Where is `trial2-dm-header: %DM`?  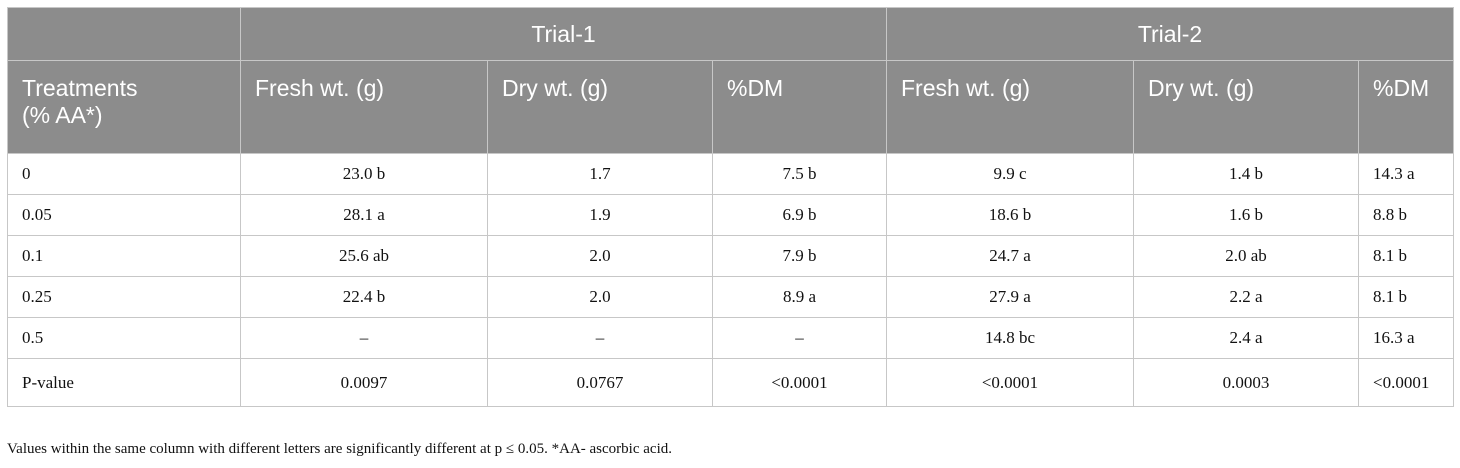
trial2-dm-header: %DM is located at coordinates (1406, 107).